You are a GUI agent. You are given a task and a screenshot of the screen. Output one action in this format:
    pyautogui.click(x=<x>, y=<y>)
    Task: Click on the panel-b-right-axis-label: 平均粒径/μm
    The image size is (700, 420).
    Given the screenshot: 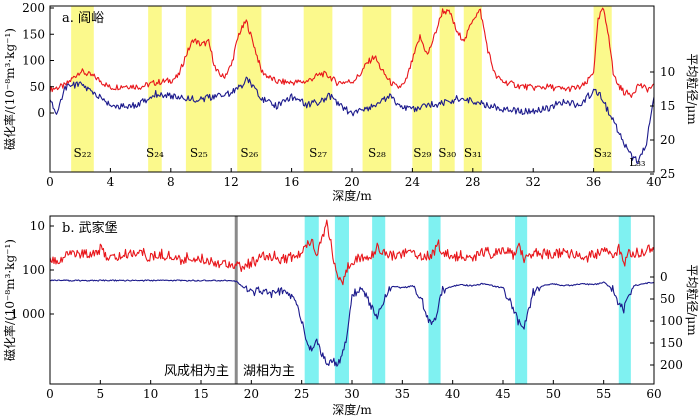 What is the action you would take?
    pyautogui.click(x=692, y=300)
    